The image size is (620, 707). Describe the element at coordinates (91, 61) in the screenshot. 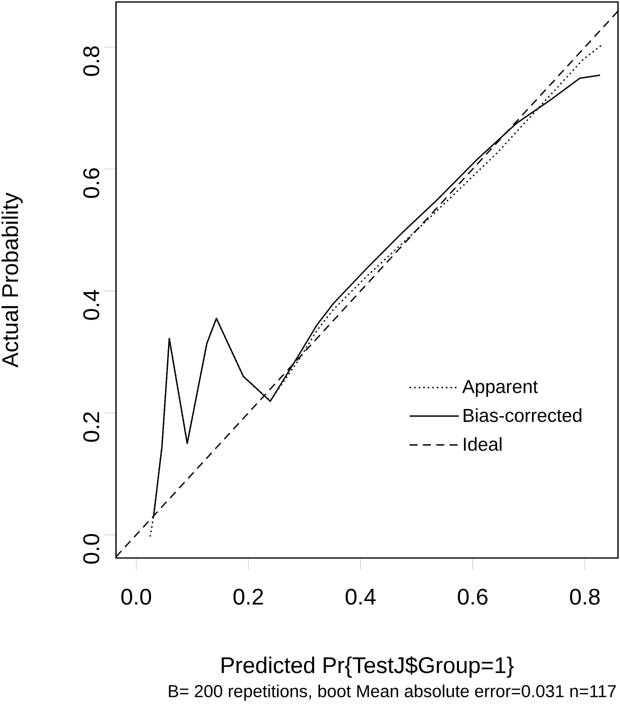

I see `y-tick-label: 0.8` at that location.